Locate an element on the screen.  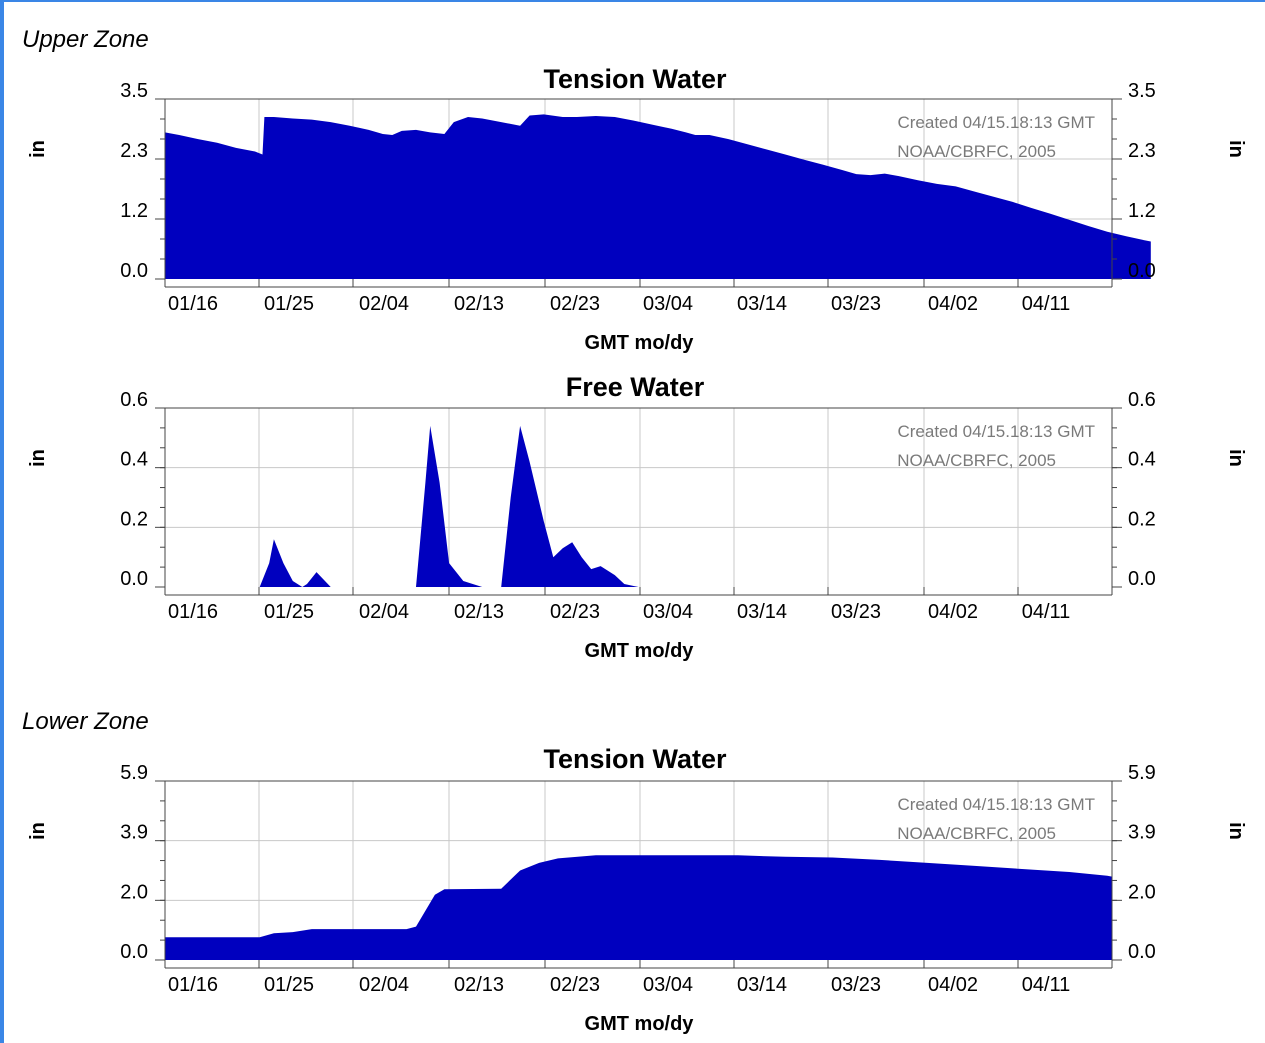
y-tick-label-right: 0.4 is located at coordinates (1142, 460).